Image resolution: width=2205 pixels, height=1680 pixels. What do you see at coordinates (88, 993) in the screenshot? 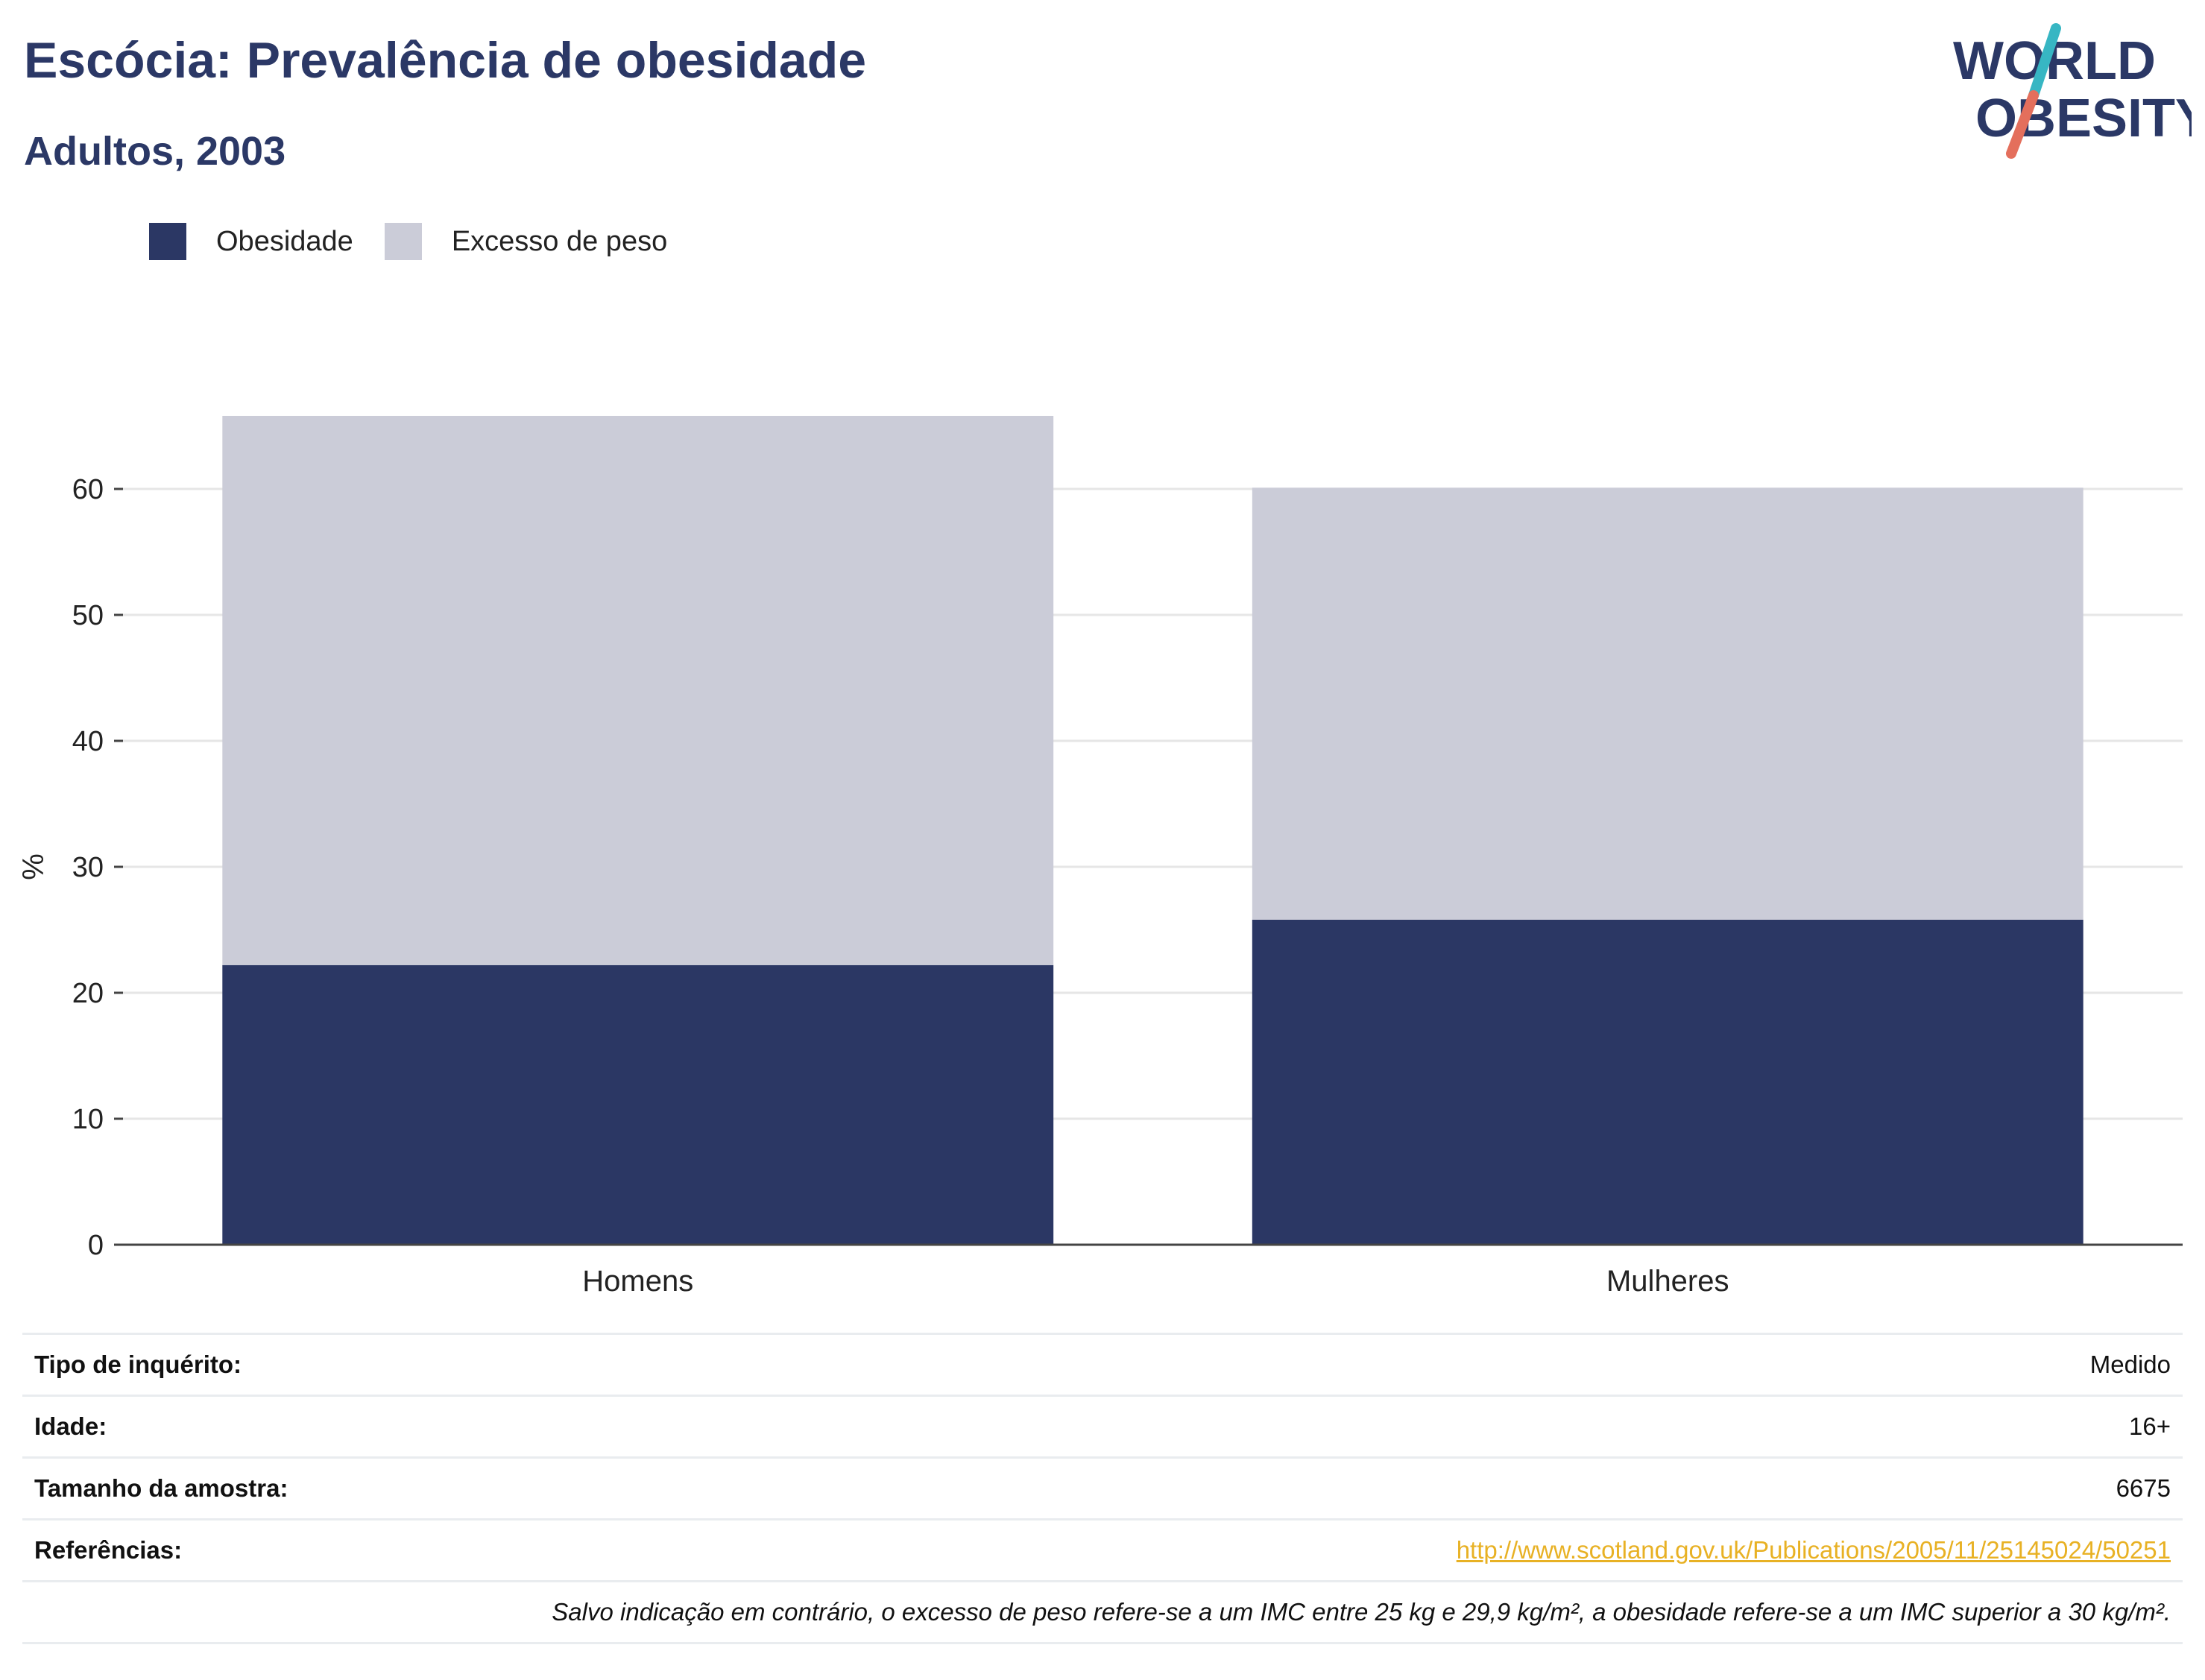
I see `y-tick-label: 20` at bounding box center [88, 993].